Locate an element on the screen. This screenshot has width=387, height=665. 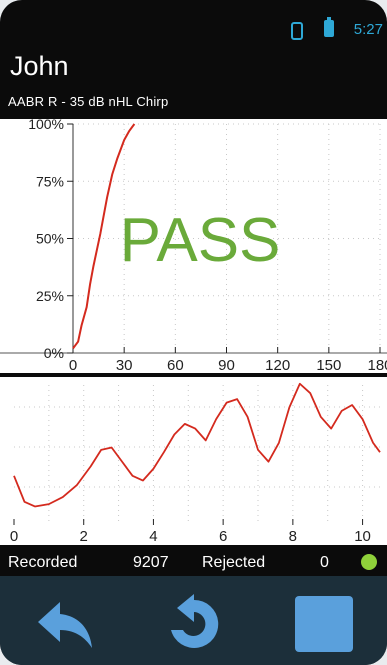
test-label: AABR R - 35 dB nHL Chirp is located at coordinates (88, 101).